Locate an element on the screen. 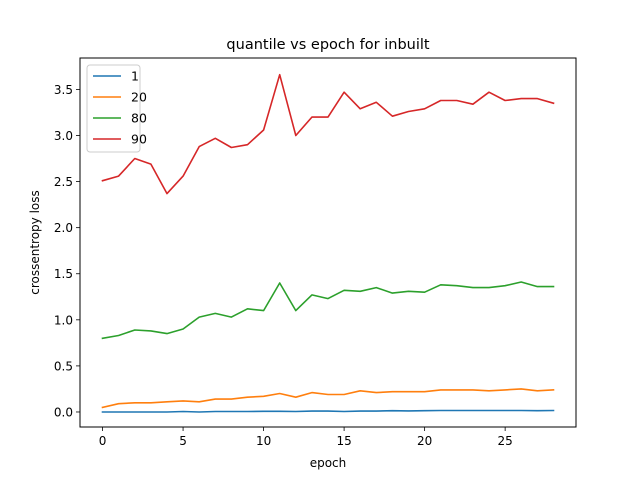 This screenshot has height=480, width=640. chart-title: quantile vs epoch for inbuilt is located at coordinates (327, 45).